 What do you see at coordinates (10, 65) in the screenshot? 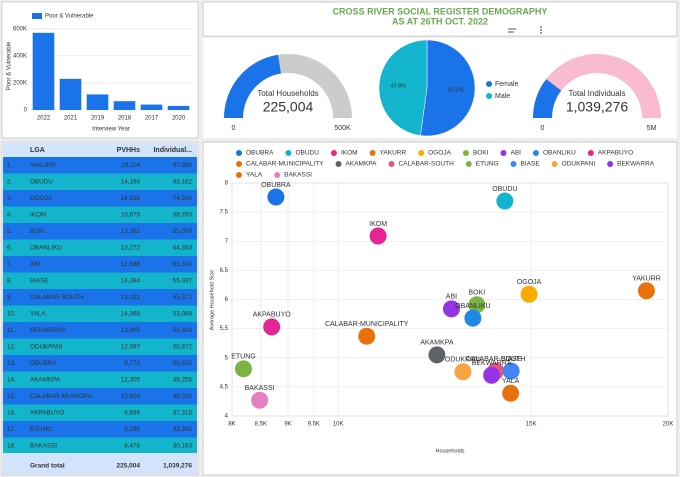
I see `y-axis-label: Poor & Vulnerable` at bounding box center [10, 65].